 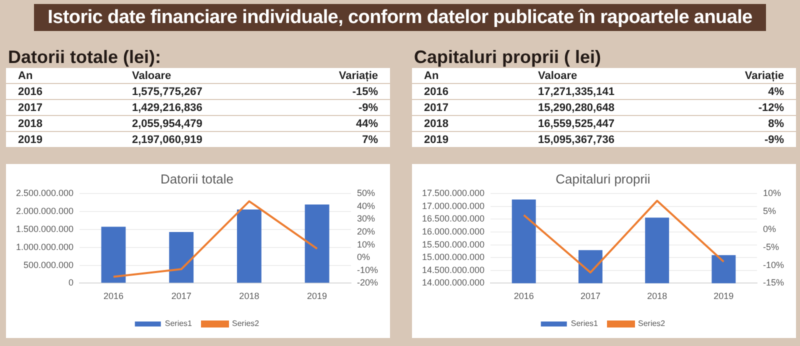 What do you see at coordinates (744, 92) in the screenshot?
I see `text: 4%` at bounding box center [744, 92].